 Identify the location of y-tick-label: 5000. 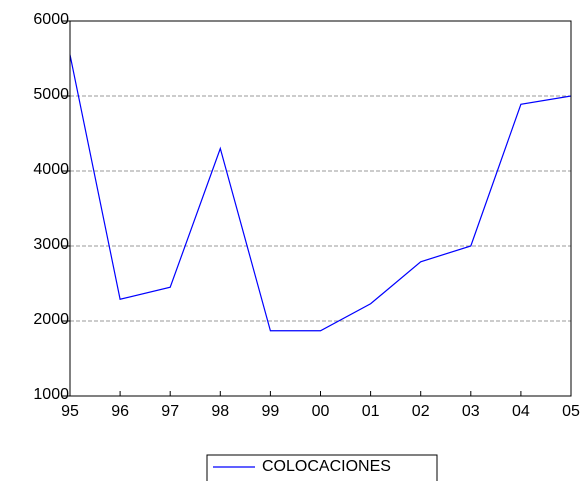
(51, 94).